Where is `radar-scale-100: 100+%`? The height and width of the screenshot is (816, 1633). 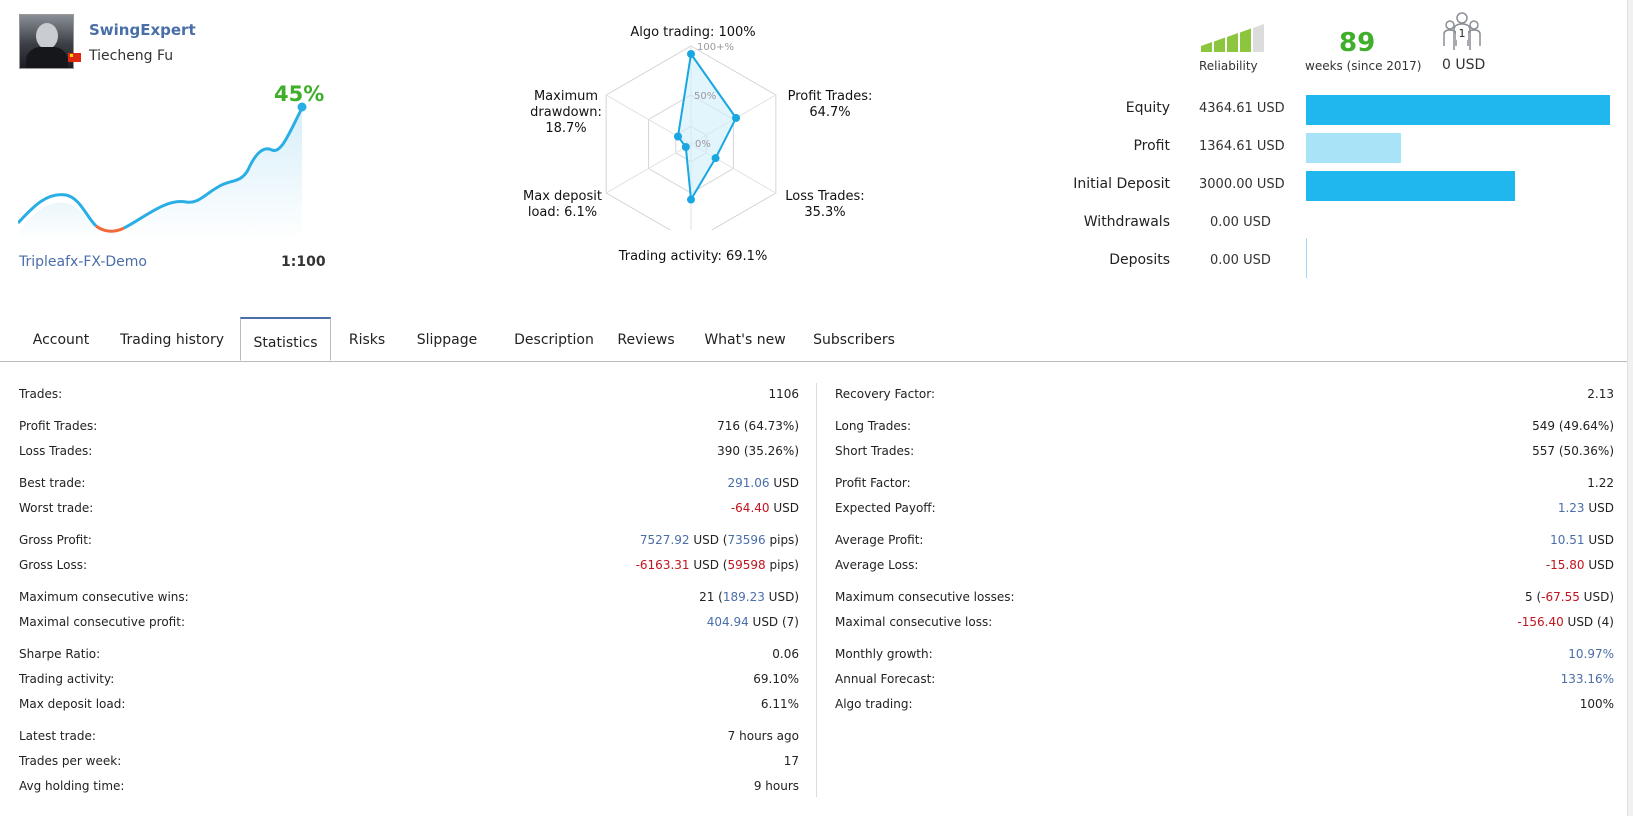 radar-scale-100: 100+% is located at coordinates (715, 47).